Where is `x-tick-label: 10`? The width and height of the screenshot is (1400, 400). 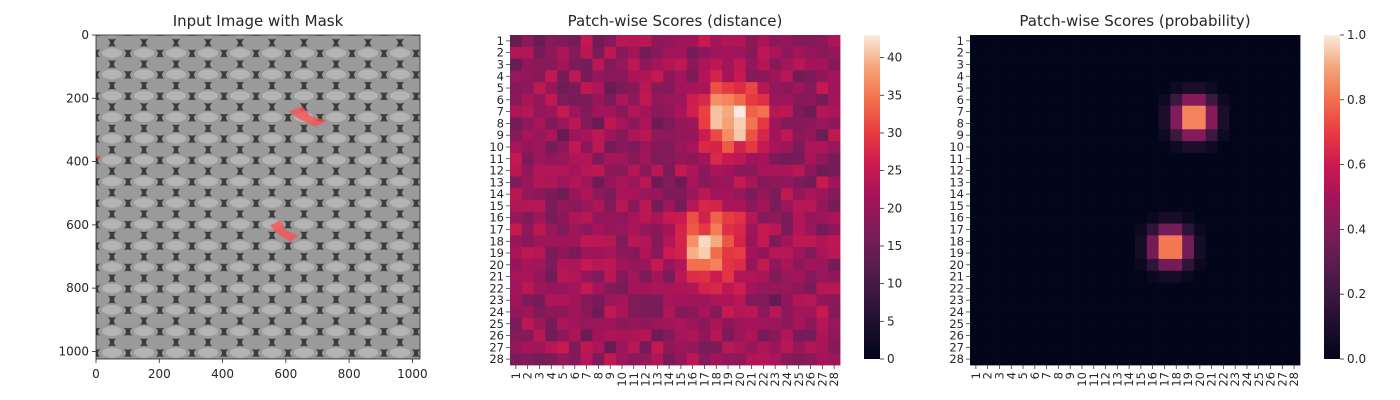 x-tick-label: 10 is located at coordinates (1082, 379).